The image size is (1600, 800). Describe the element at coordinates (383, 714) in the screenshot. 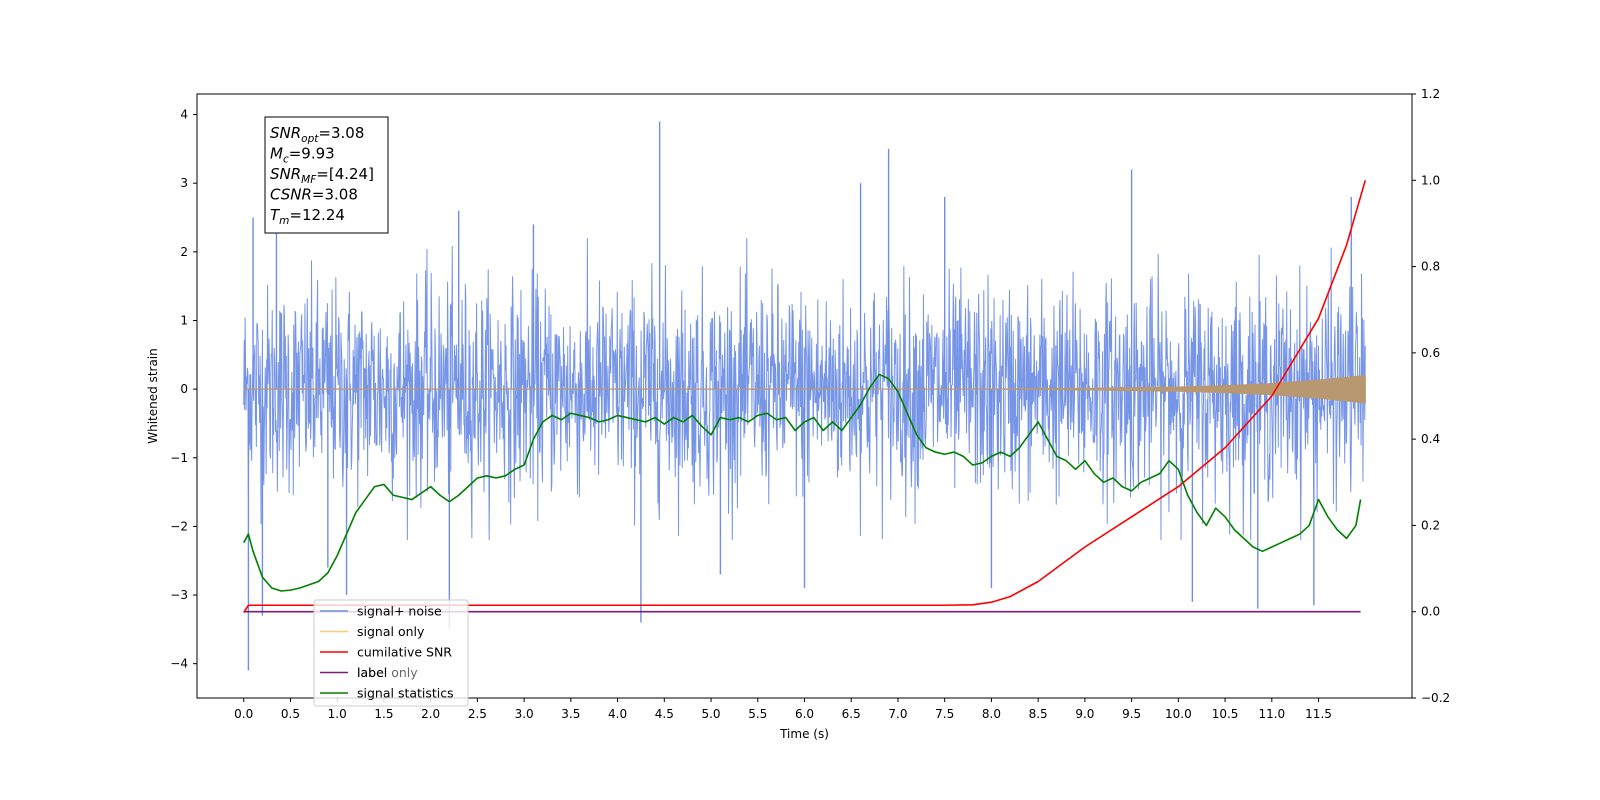

I see `x-tick-label: 1.5` at that location.